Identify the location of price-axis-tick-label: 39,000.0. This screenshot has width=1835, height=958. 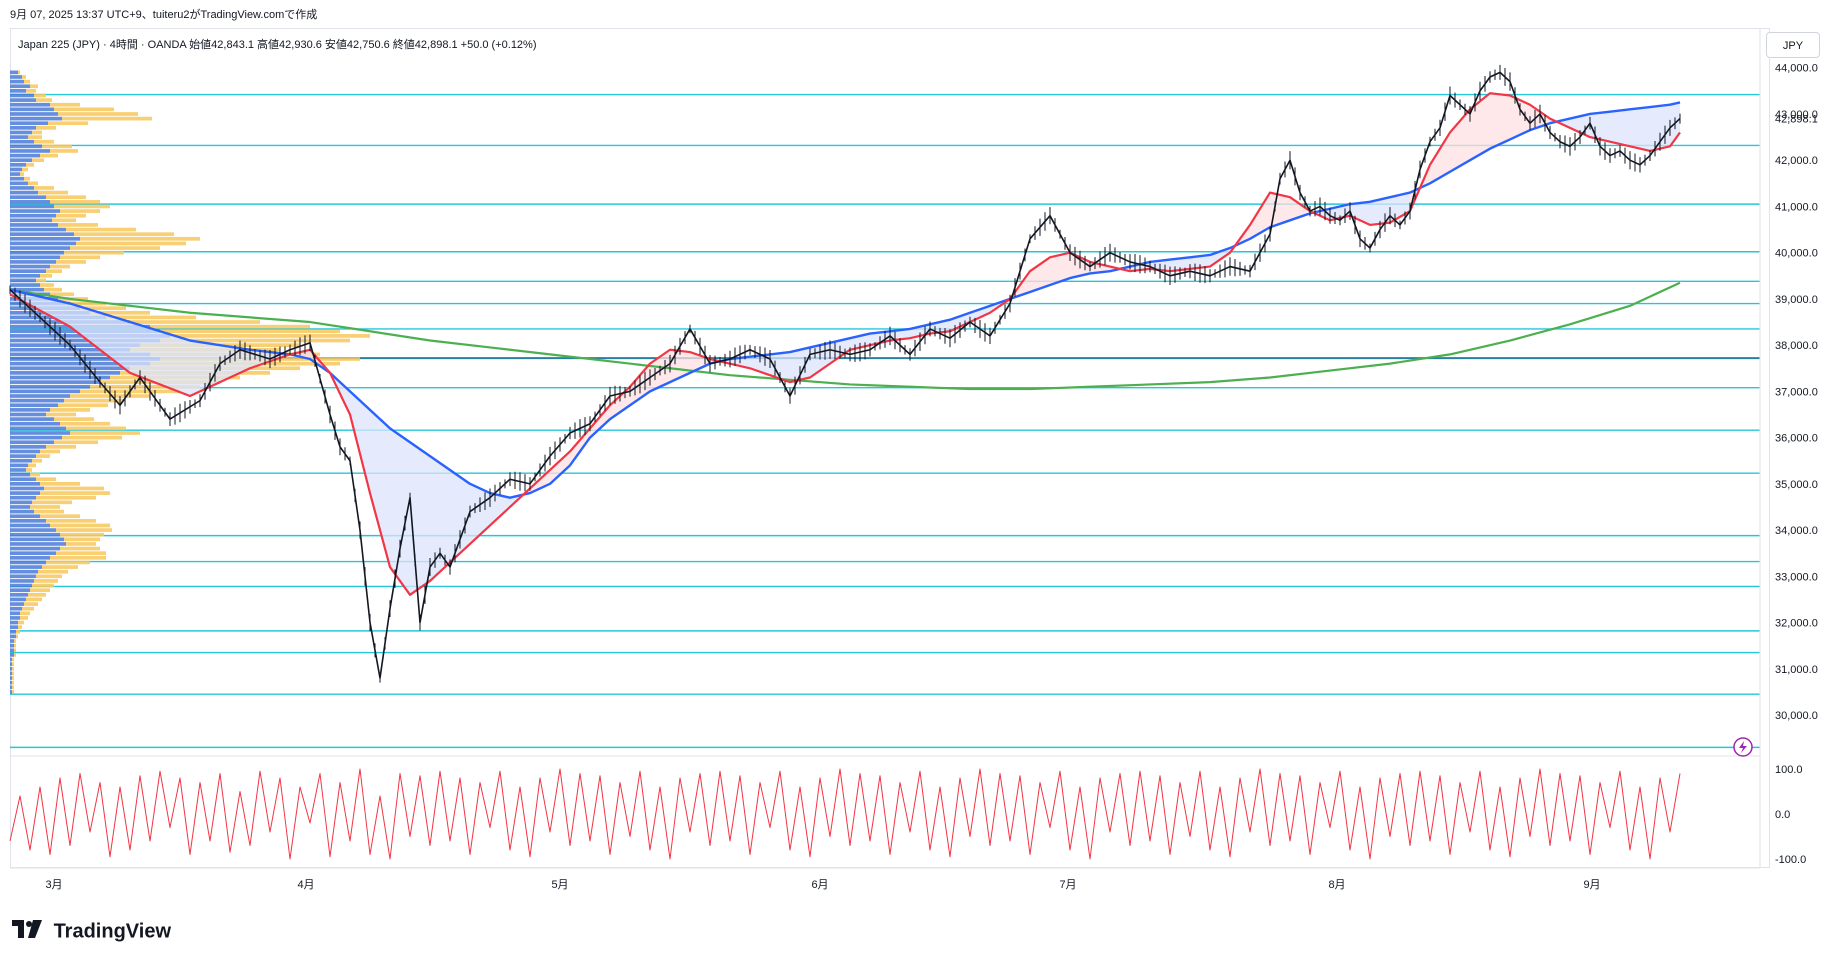
(1796, 300).